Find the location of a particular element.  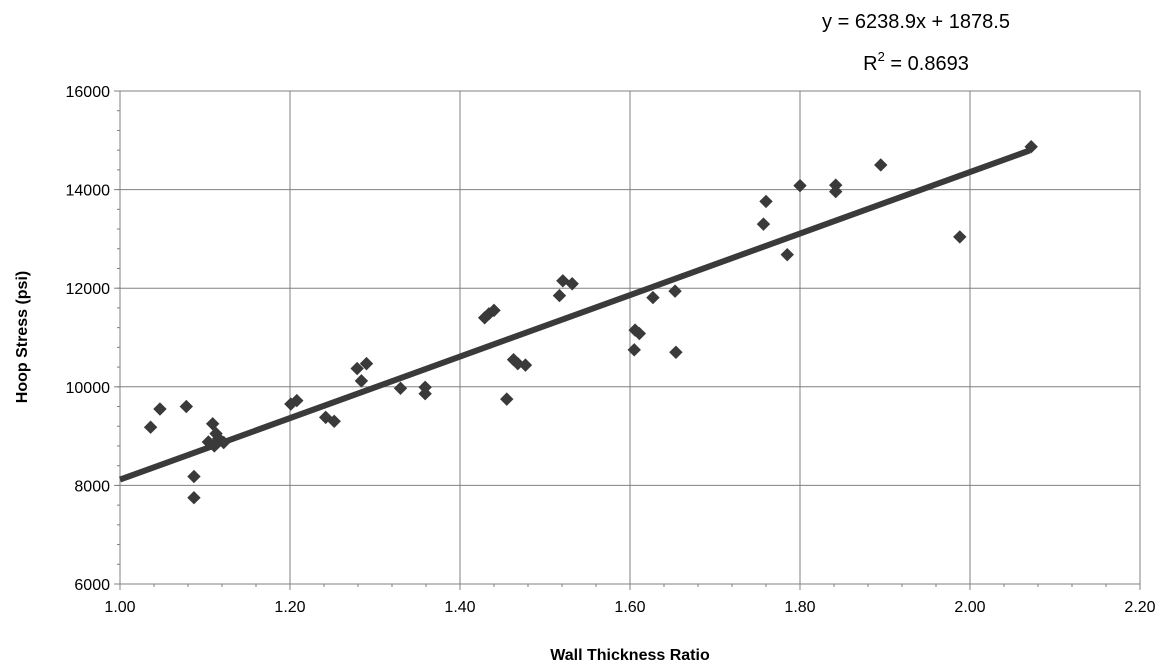

r-squared-superscript: 2 is located at coordinates (881, 56).